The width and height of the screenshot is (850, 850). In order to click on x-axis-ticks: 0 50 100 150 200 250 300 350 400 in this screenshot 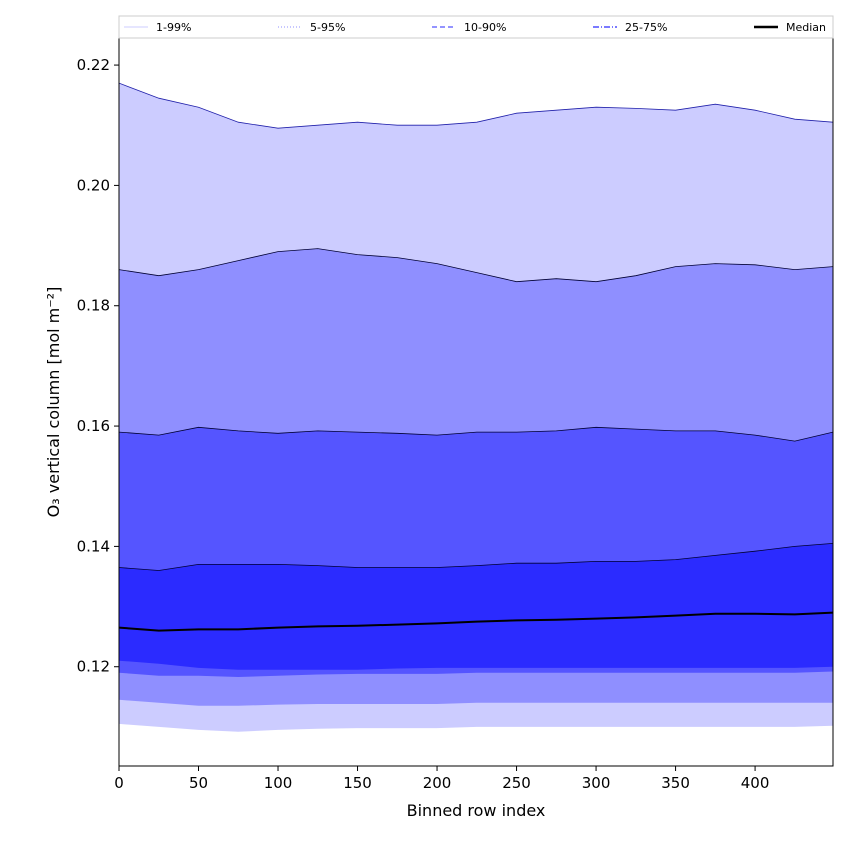, I will do `click(441, 779)`.